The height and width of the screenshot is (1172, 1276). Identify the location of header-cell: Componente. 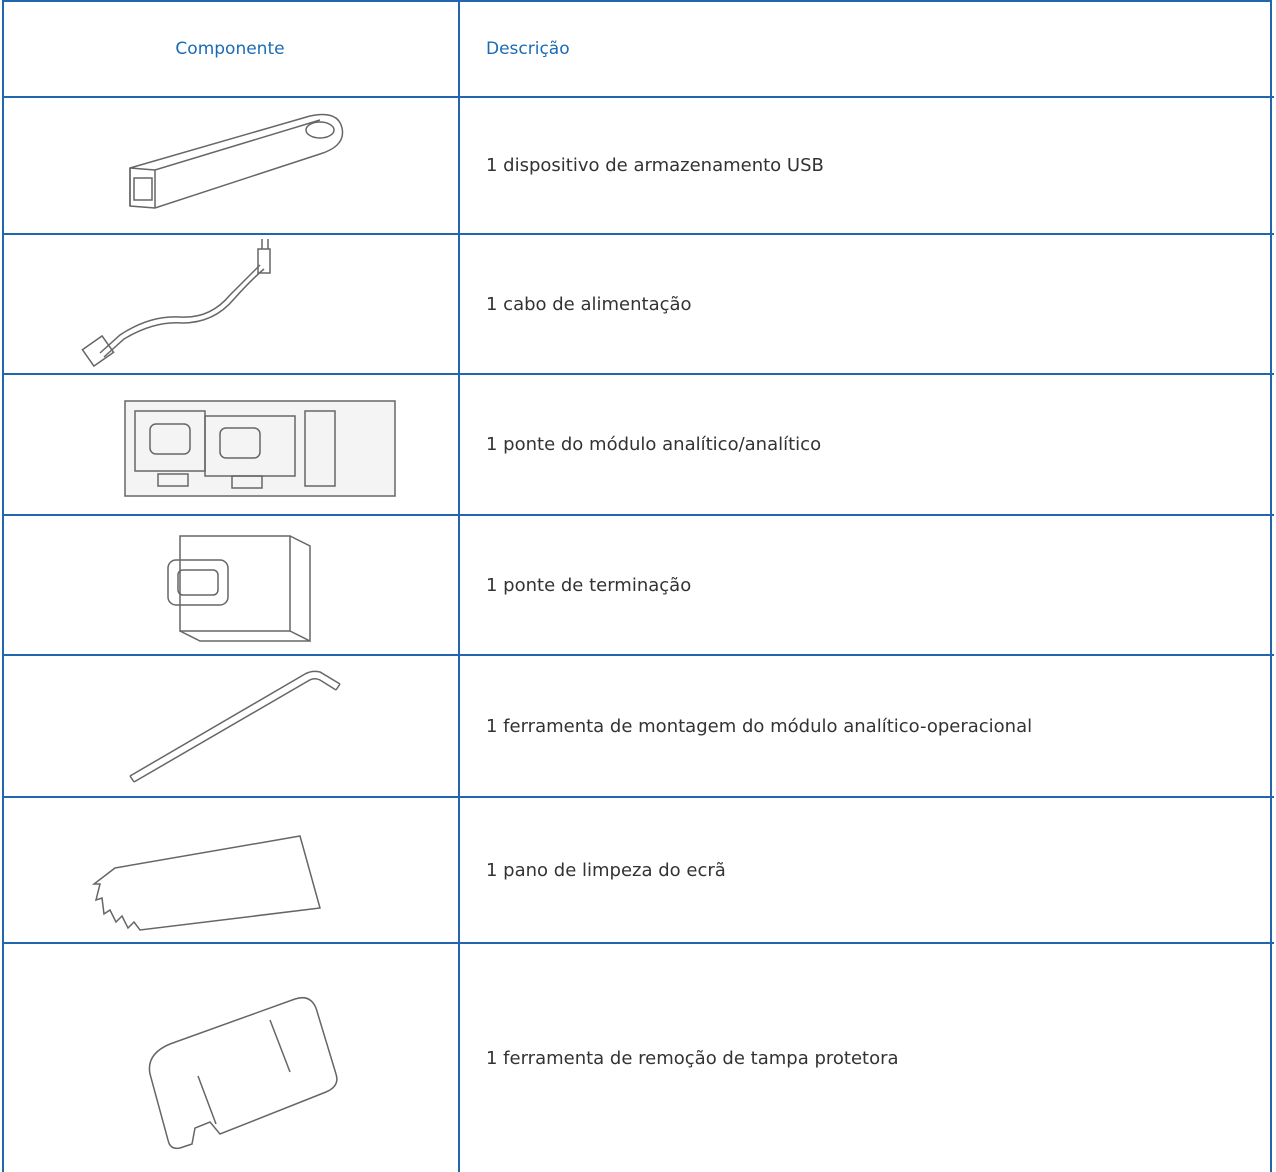
(230, 48).